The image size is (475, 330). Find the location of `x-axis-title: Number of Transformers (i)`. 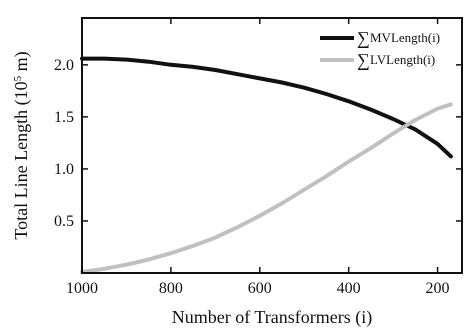

x-axis-title: Number of Transformers (i) is located at coordinates (272, 317).